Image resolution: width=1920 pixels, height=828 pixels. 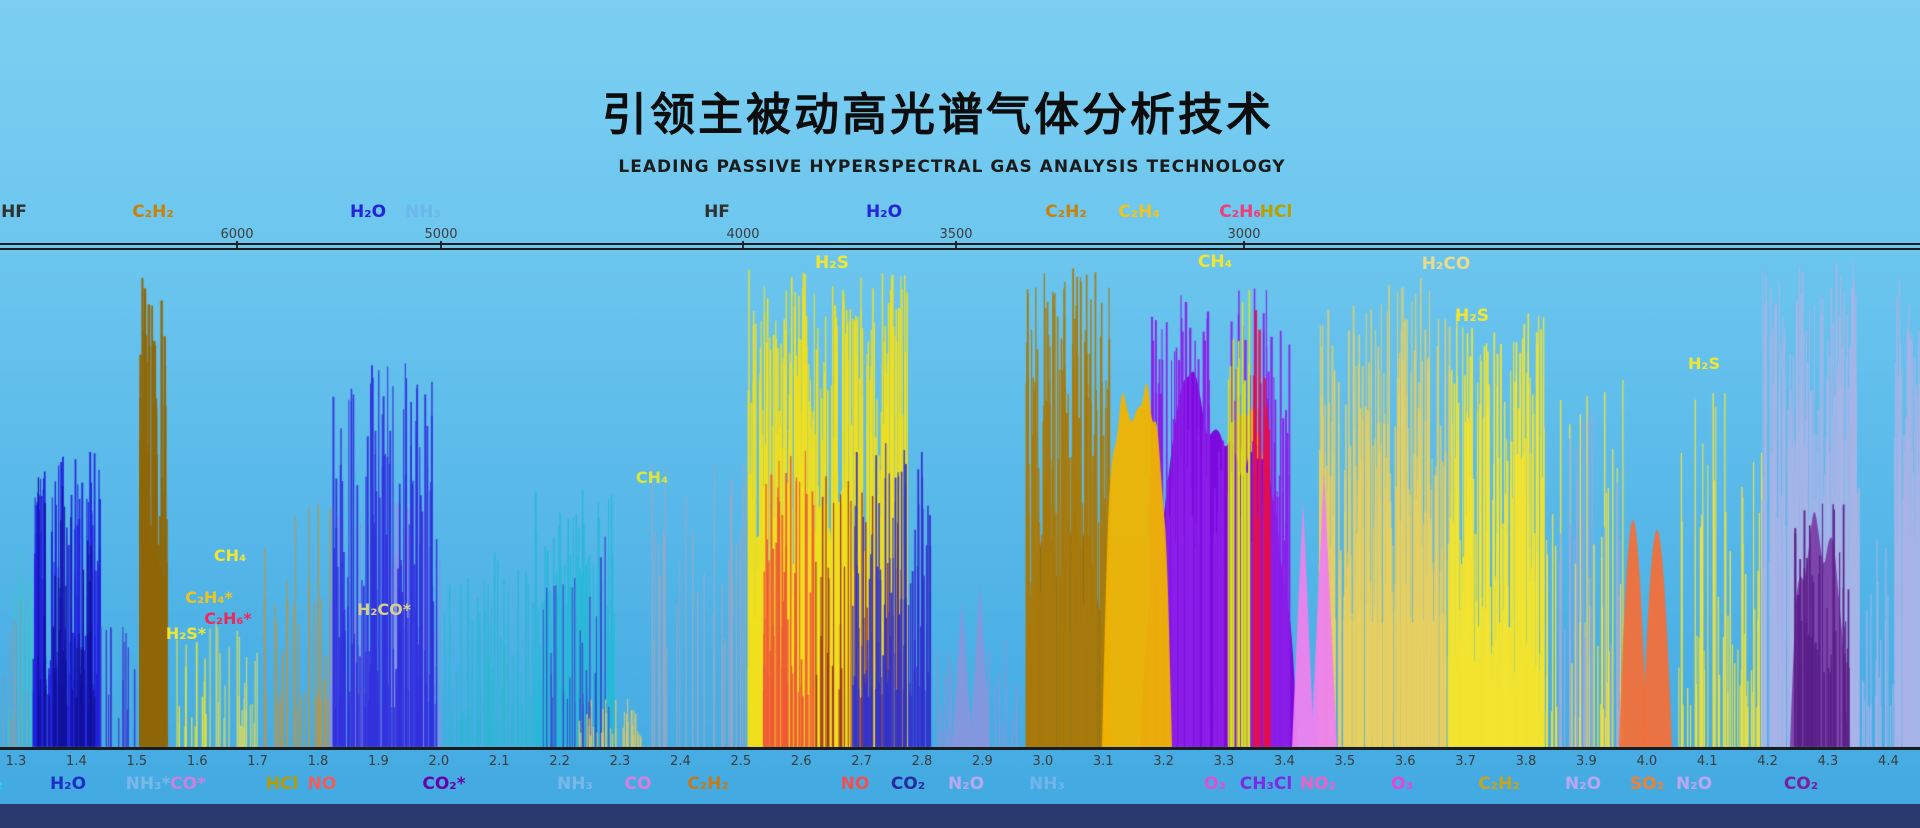 I want to click on wavelength-tick-label: 3.9, so click(x=1586, y=761).